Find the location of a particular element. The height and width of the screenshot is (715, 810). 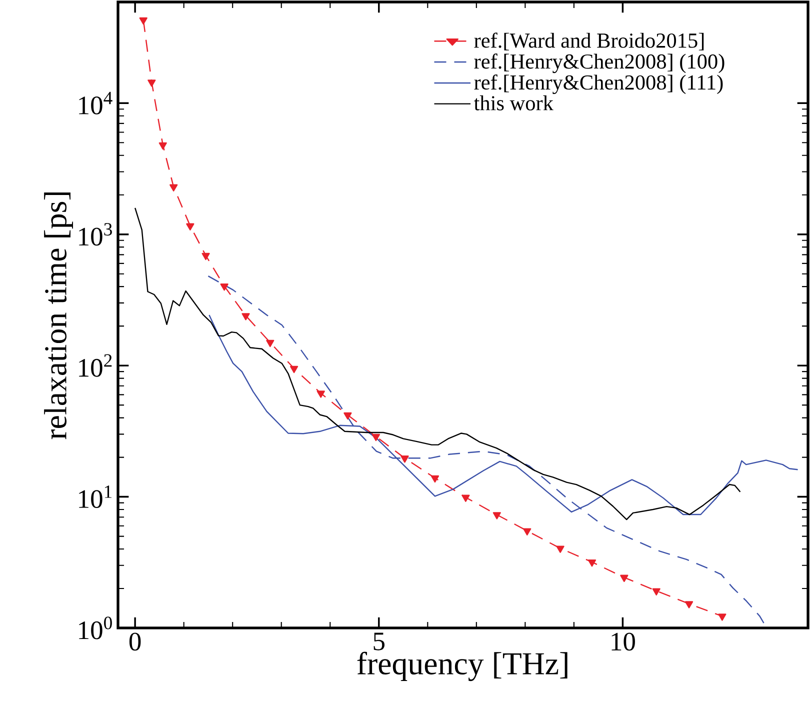

y-tick-label: 10$^{1}$ is located at coordinates (95, 497).